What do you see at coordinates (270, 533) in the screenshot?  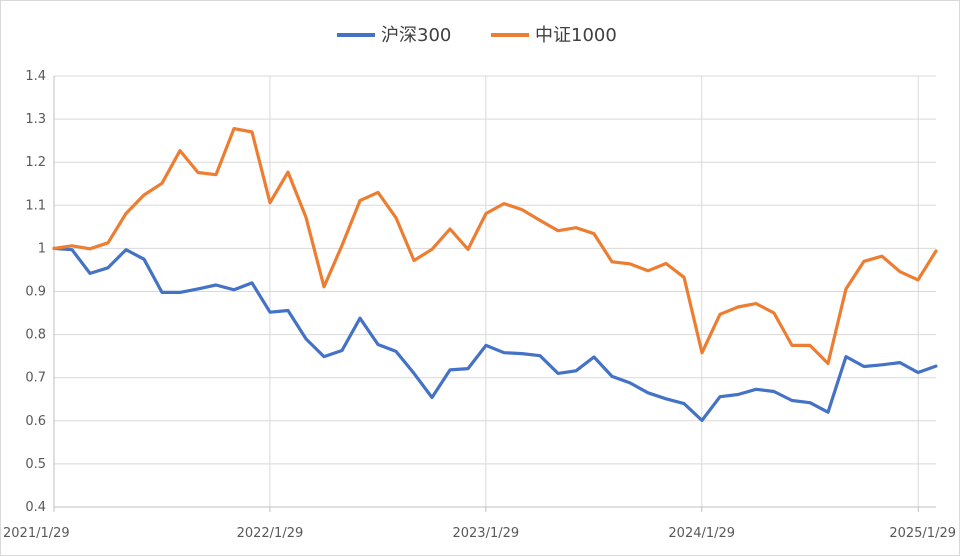 I see `x-tick-label: 2022/1/29` at bounding box center [270, 533].